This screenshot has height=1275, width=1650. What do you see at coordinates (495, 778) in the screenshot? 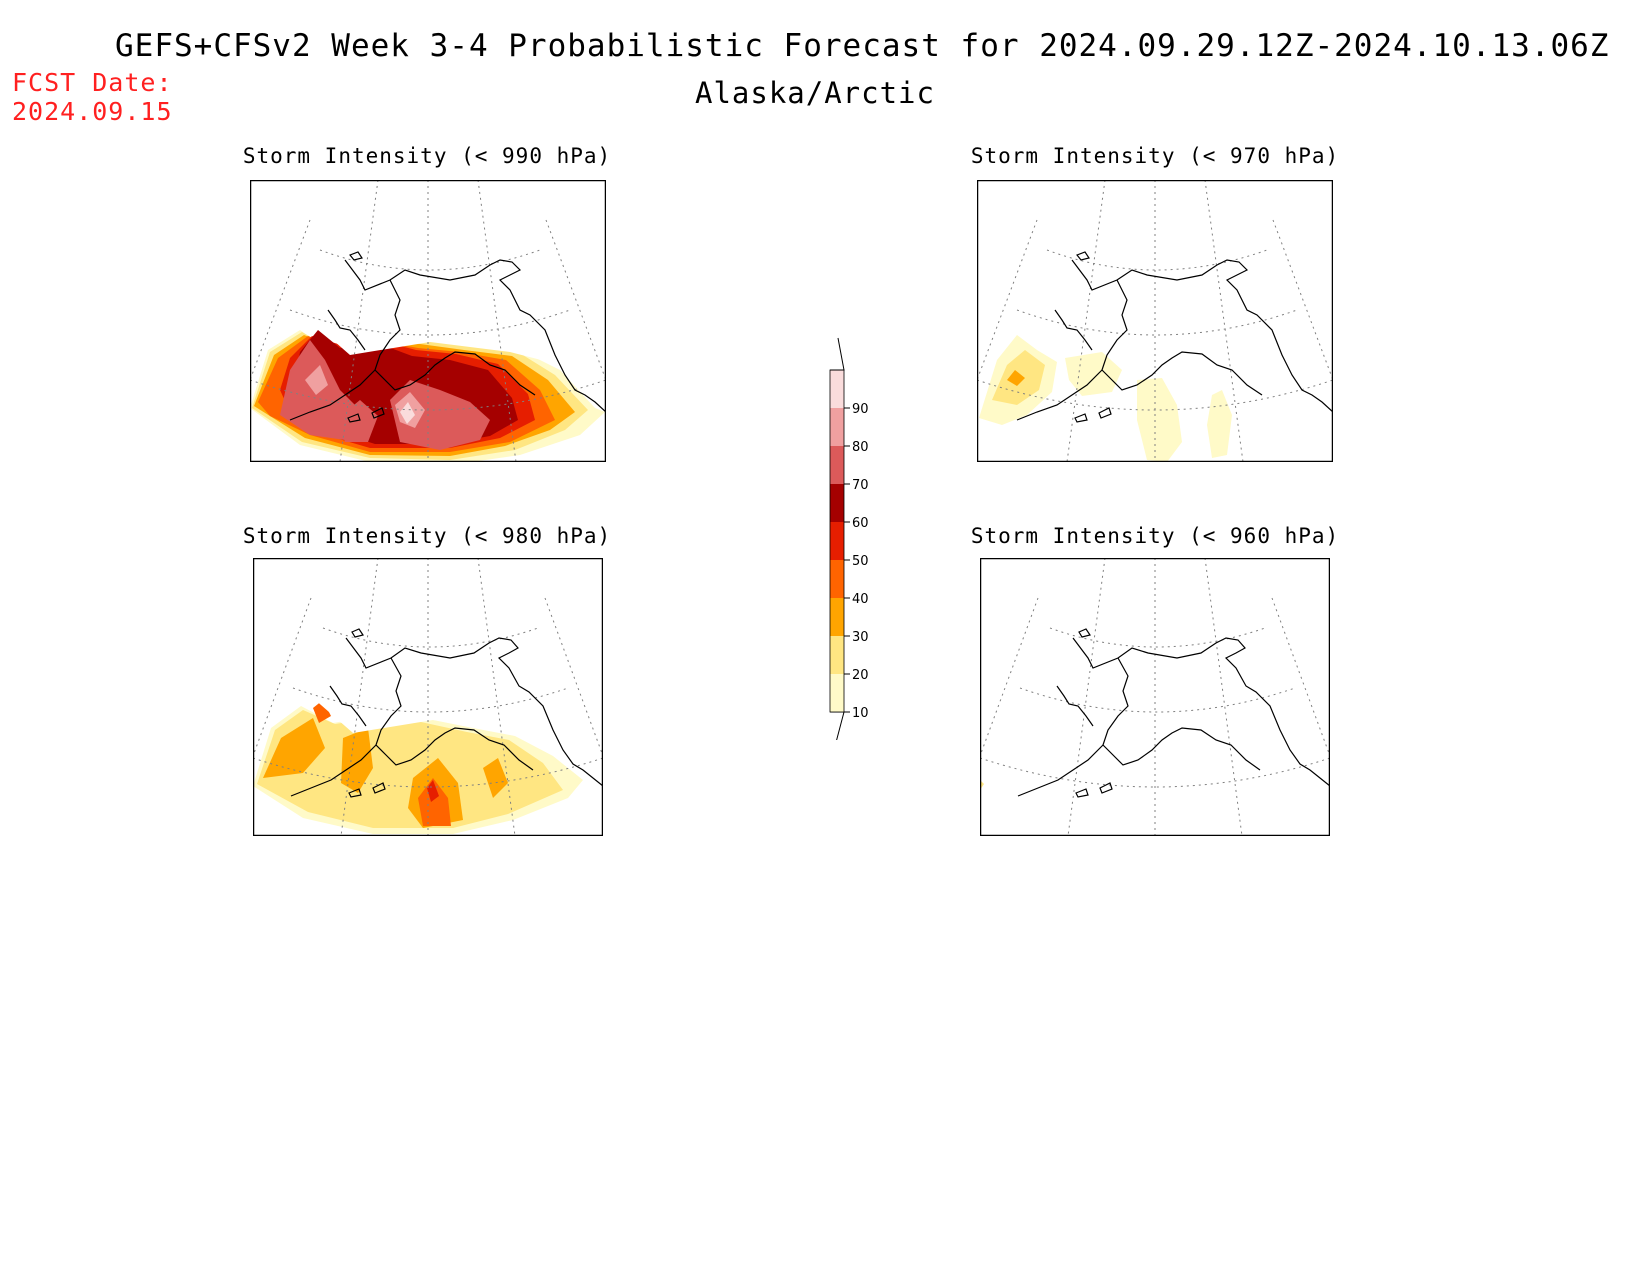
I see `prob-field-30-d` at bounding box center [495, 778].